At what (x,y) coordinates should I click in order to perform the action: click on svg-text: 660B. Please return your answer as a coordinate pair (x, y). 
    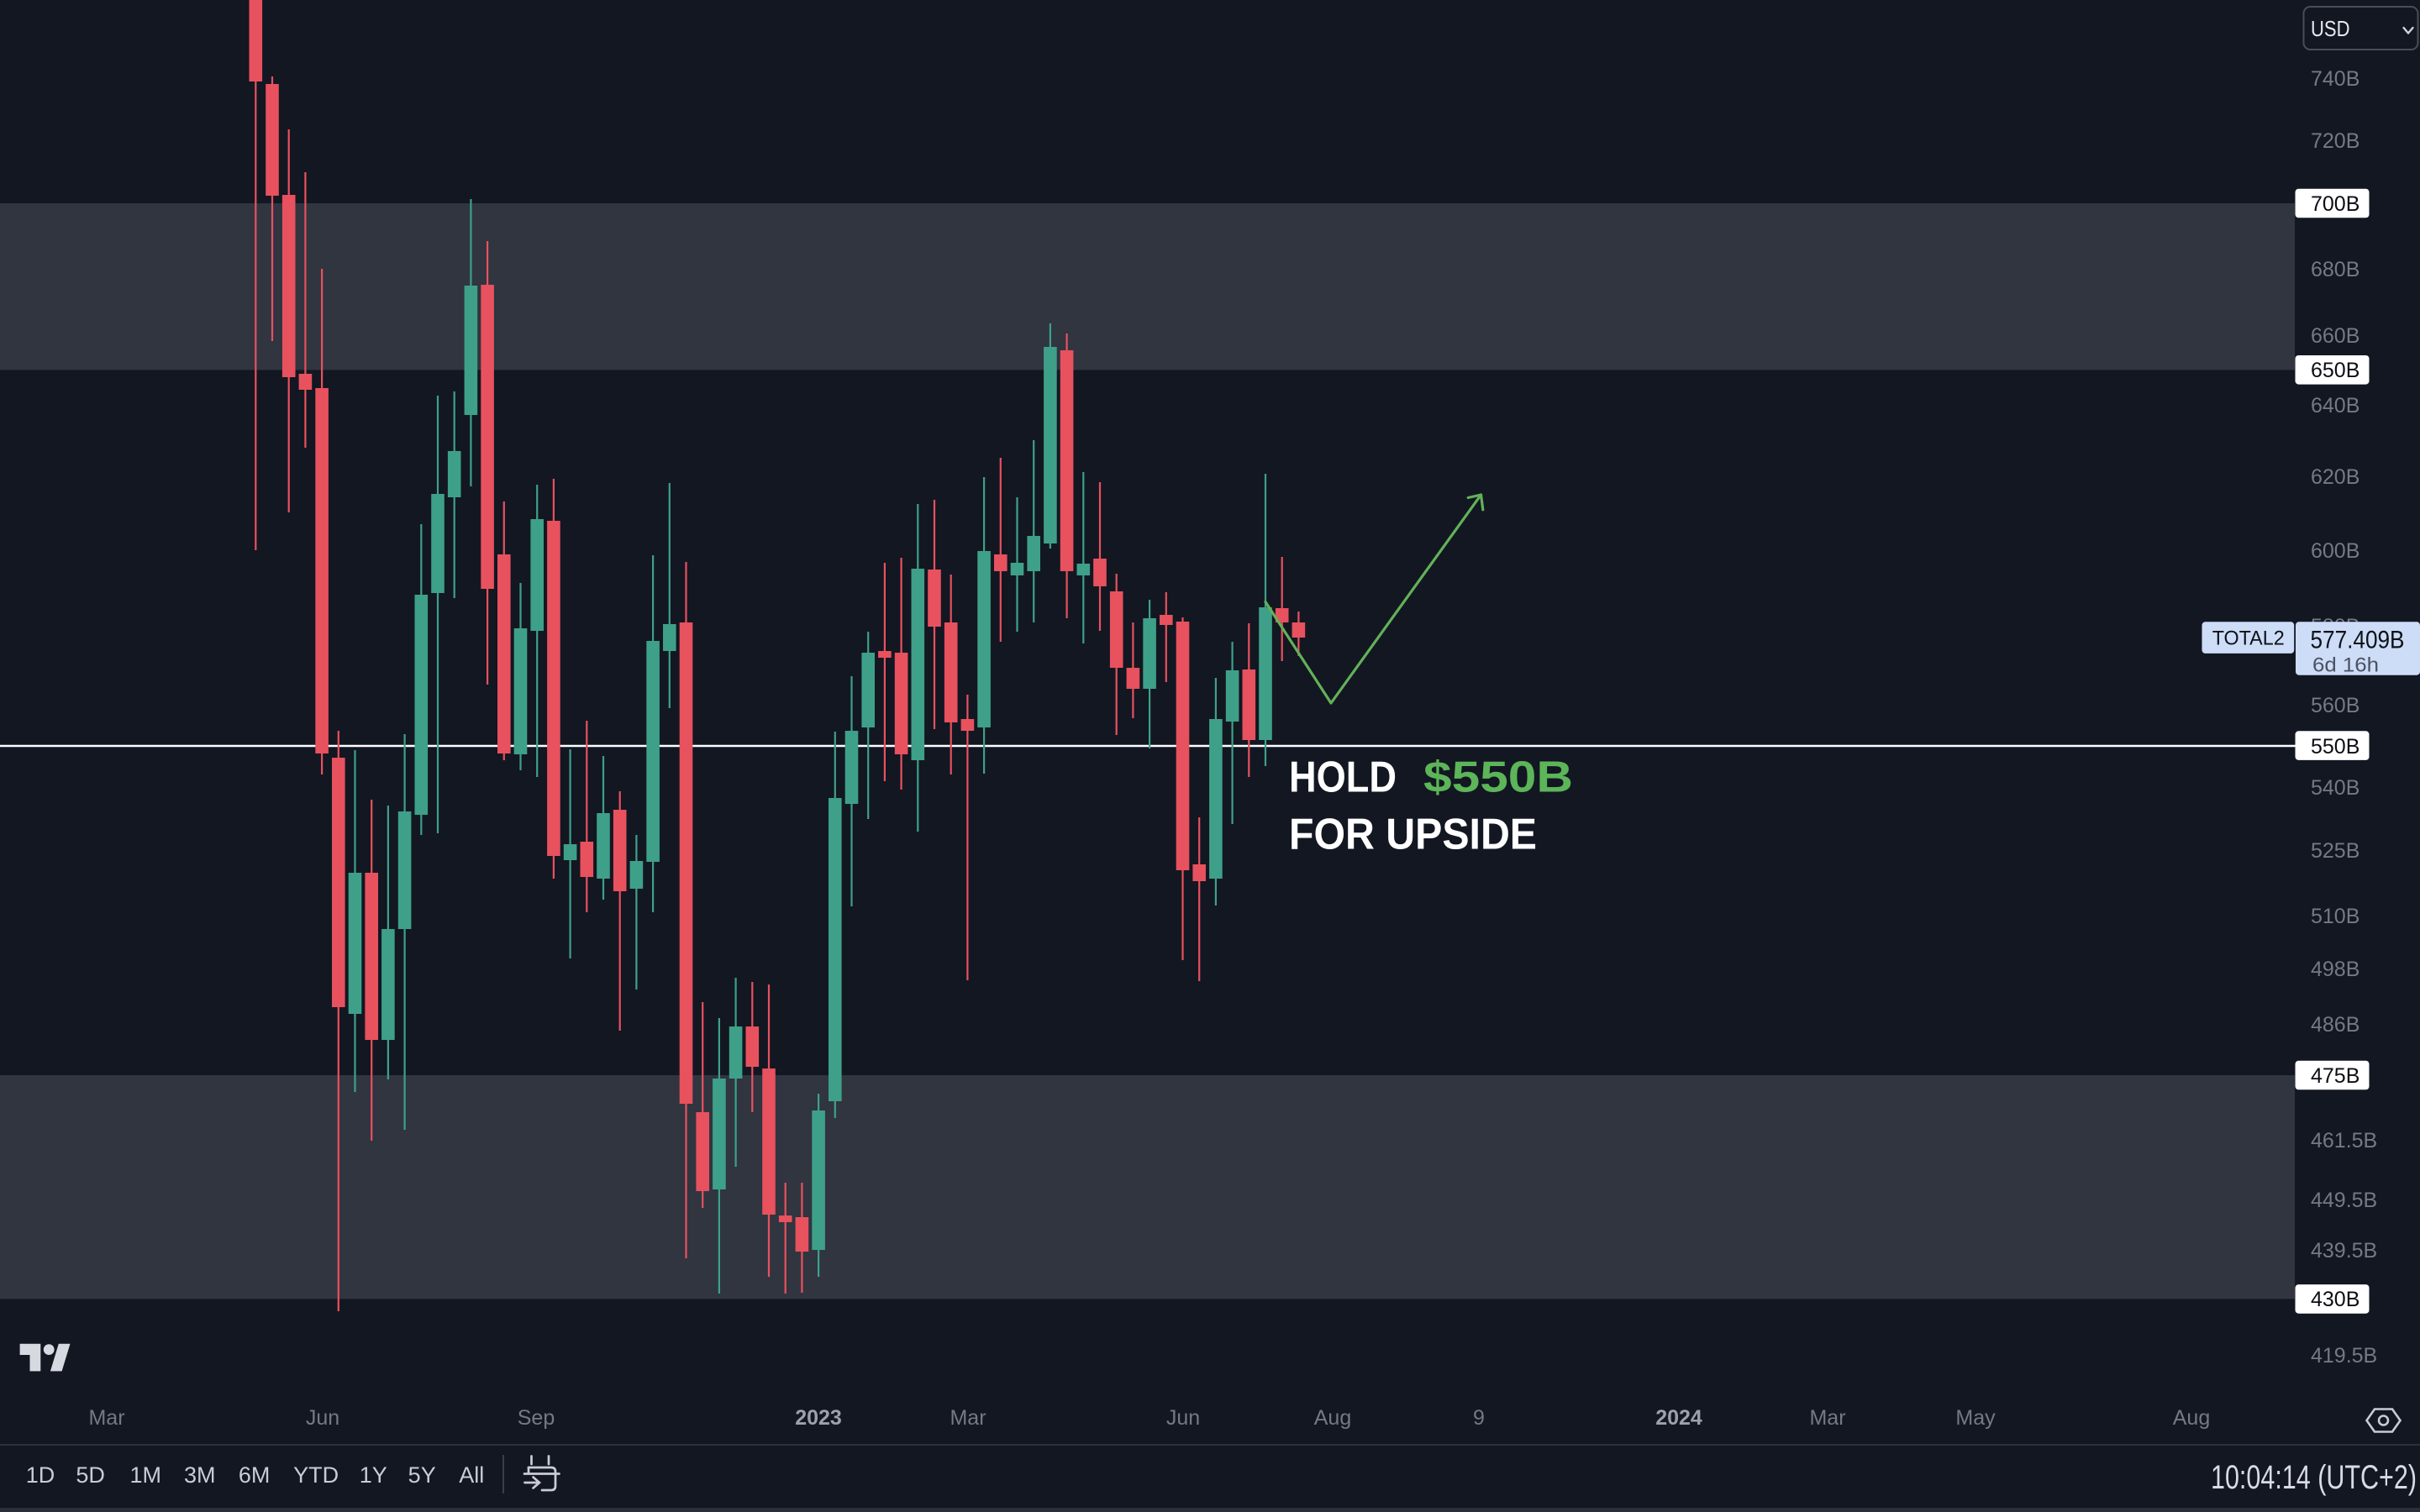
    Looking at the image, I should click on (2335, 336).